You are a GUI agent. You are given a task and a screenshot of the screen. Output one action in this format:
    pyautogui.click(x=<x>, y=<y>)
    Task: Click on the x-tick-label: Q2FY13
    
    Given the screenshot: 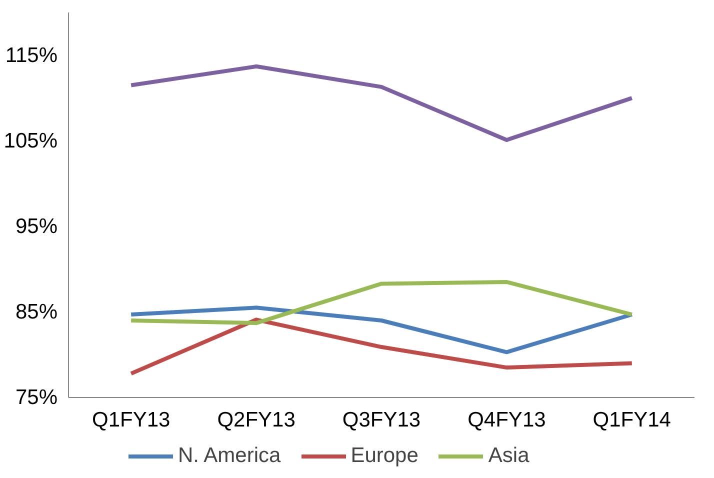 What is the action you would take?
    pyautogui.click(x=256, y=420)
    